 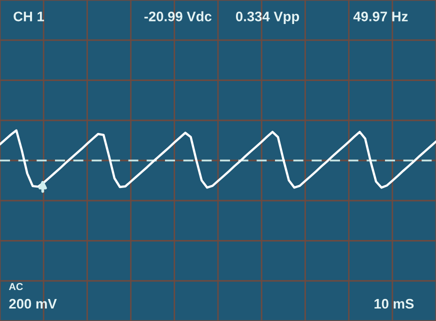 What do you see at coordinates (380, 17) in the screenshot?
I see `text: 49.97 Hz` at bounding box center [380, 17].